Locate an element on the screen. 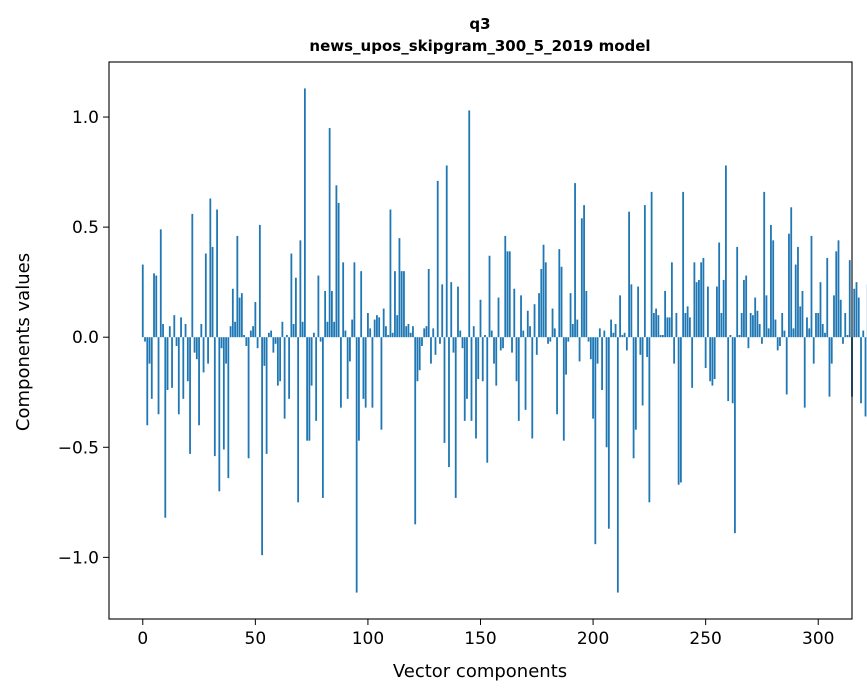  x-tick-label: 250 is located at coordinates (705, 639).